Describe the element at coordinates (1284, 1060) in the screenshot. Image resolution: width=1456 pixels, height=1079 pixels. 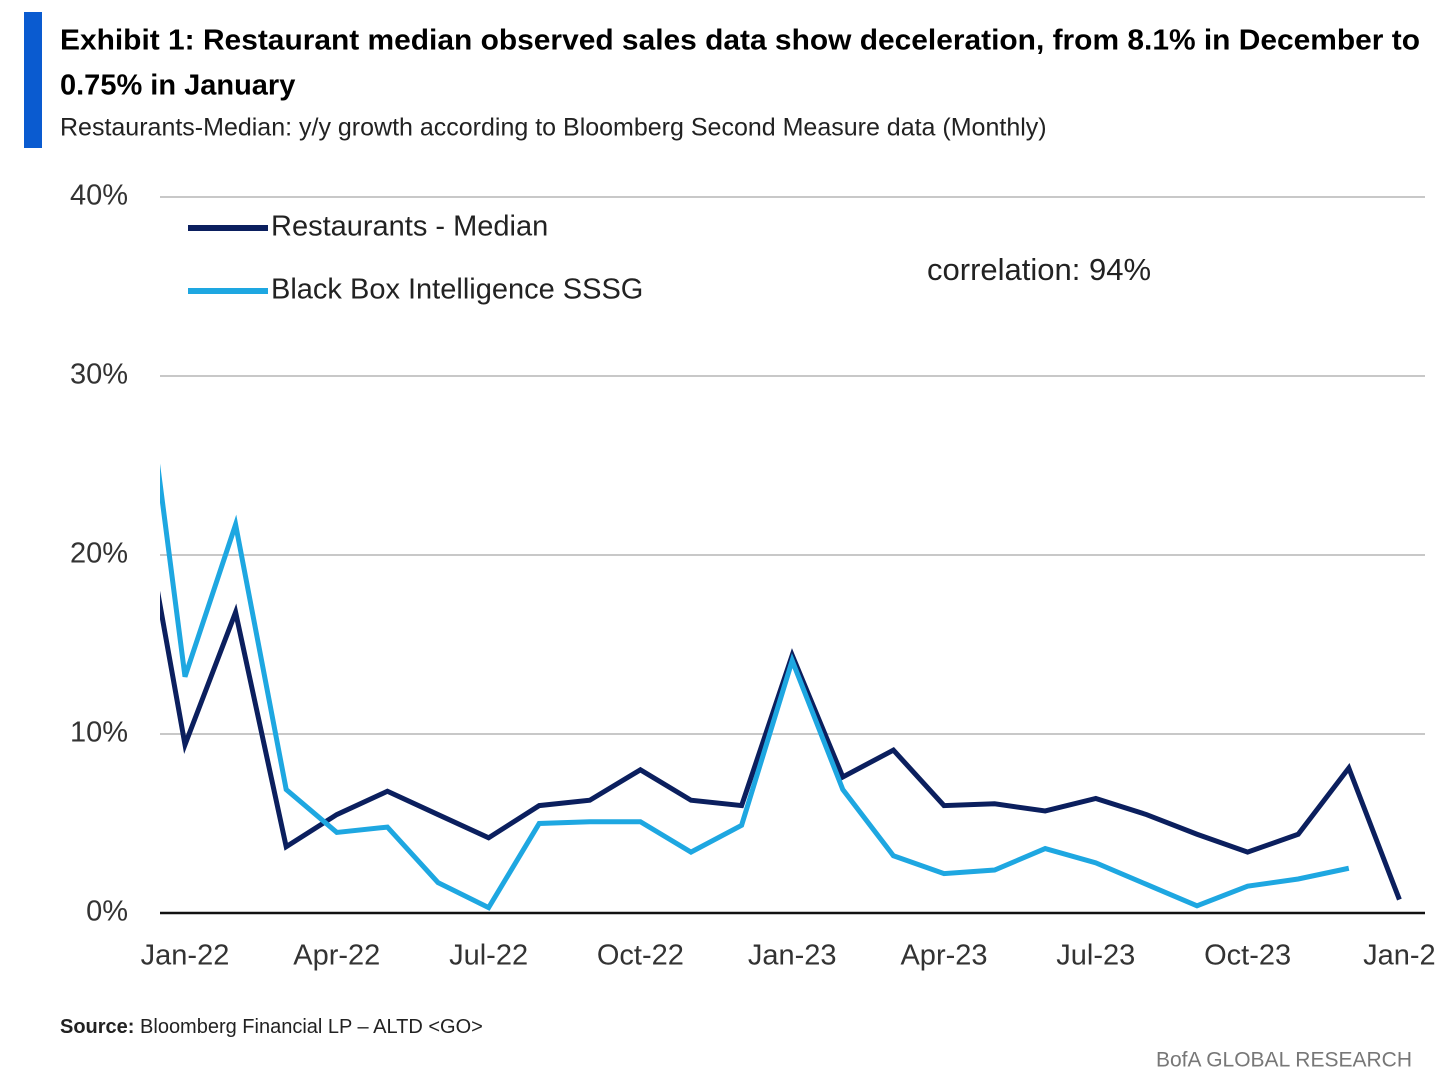
I see `footer: BofA GLOBAL RESEARCH` at that location.